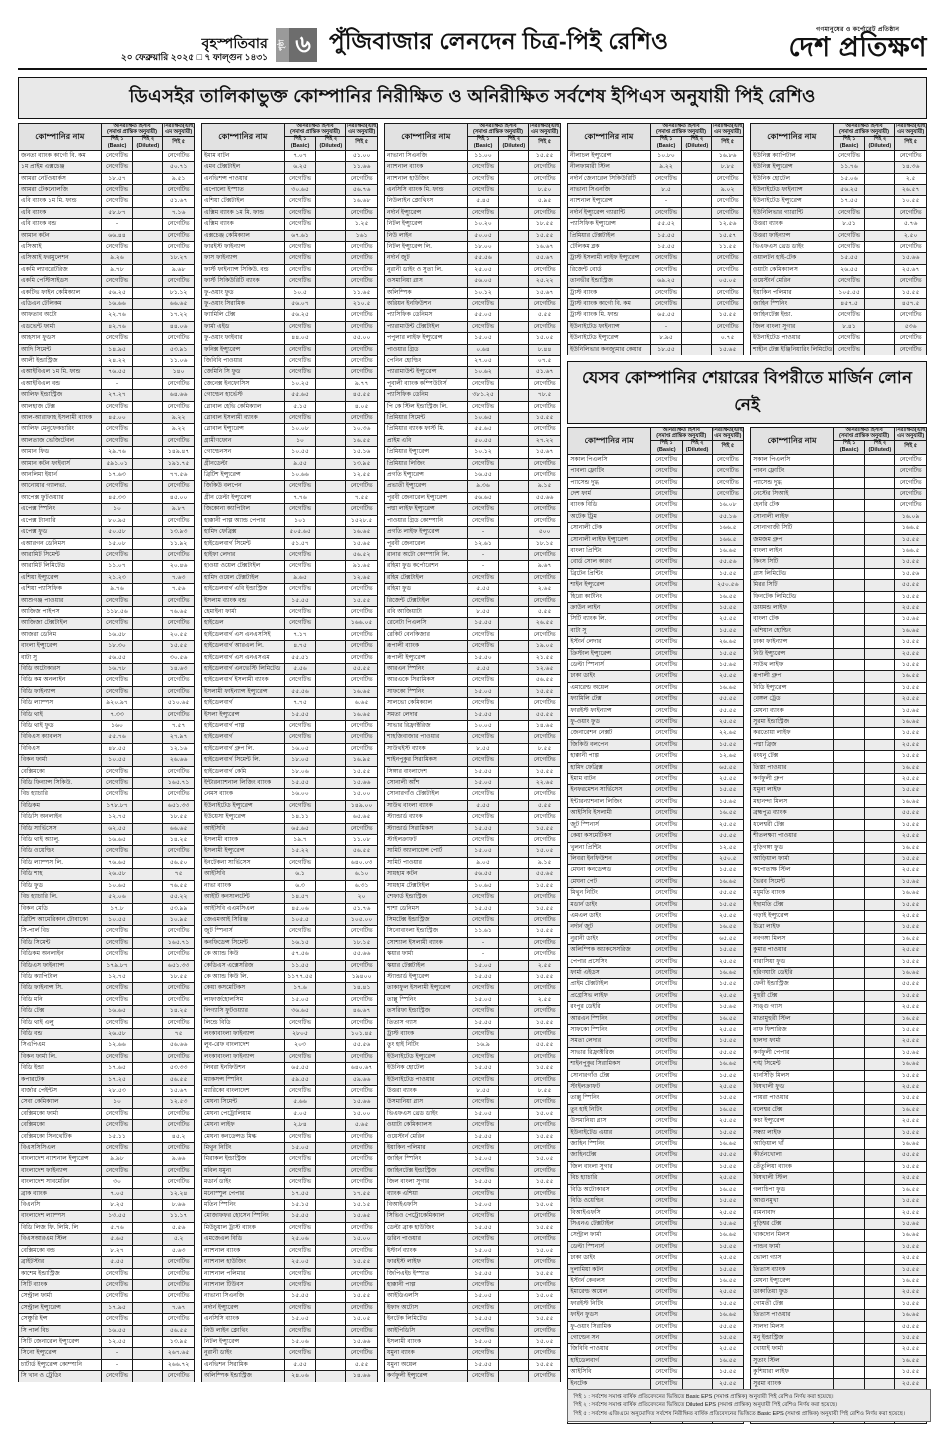  What do you see at coordinates (472, 1251) in the screenshot?
I see `table-row: ইস্টার্ন ব্যাংক ১৫.০৫ ১৫.০৫` at bounding box center [472, 1251].